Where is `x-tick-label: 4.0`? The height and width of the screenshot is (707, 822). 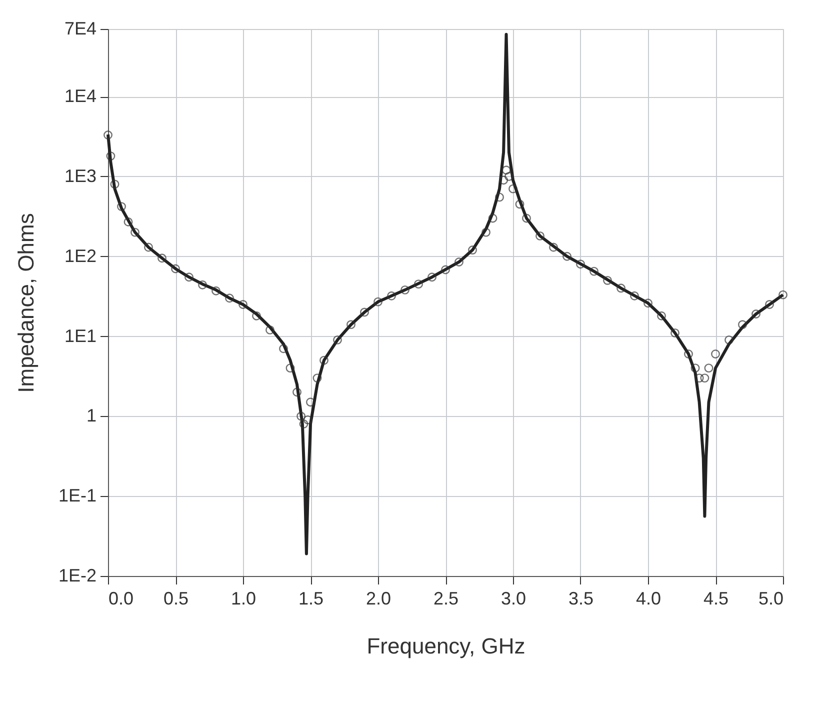 x-tick-label: 4.0 is located at coordinates (649, 598).